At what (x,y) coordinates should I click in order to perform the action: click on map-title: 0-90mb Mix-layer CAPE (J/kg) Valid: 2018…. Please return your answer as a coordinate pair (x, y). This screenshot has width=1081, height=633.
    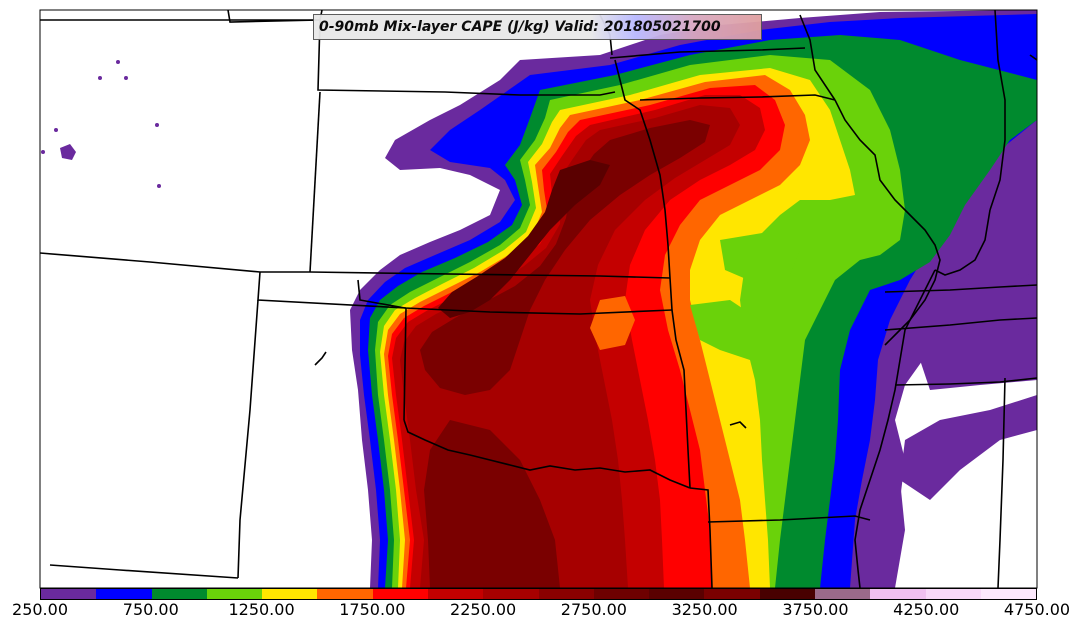
    Looking at the image, I should click on (537, 27).